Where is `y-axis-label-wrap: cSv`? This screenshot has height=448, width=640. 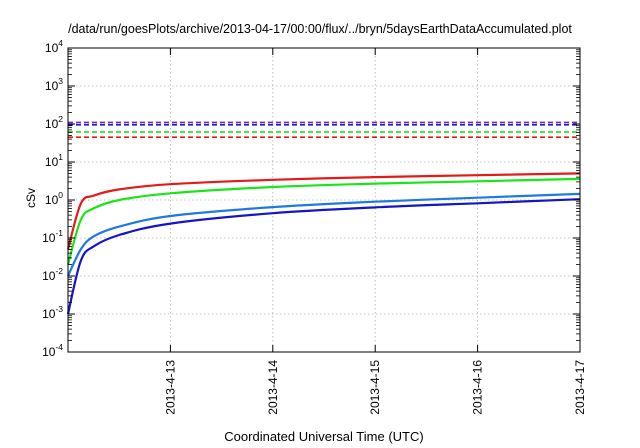 y-axis-label-wrap: cSv is located at coordinates (31, 198).